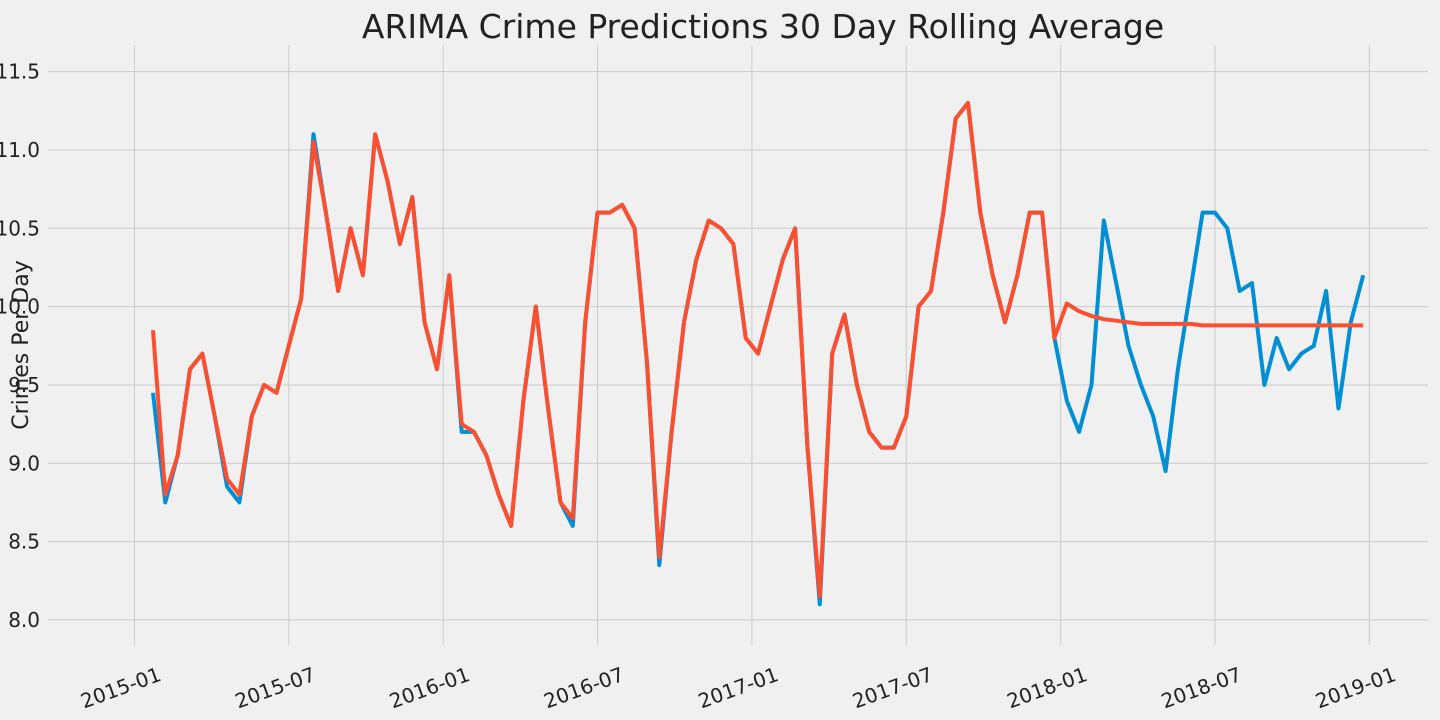 The width and height of the screenshot is (1440, 720). What do you see at coordinates (1047, 687) in the screenshot?
I see `x-tick-label: 2018-01` at bounding box center [1047, 687].